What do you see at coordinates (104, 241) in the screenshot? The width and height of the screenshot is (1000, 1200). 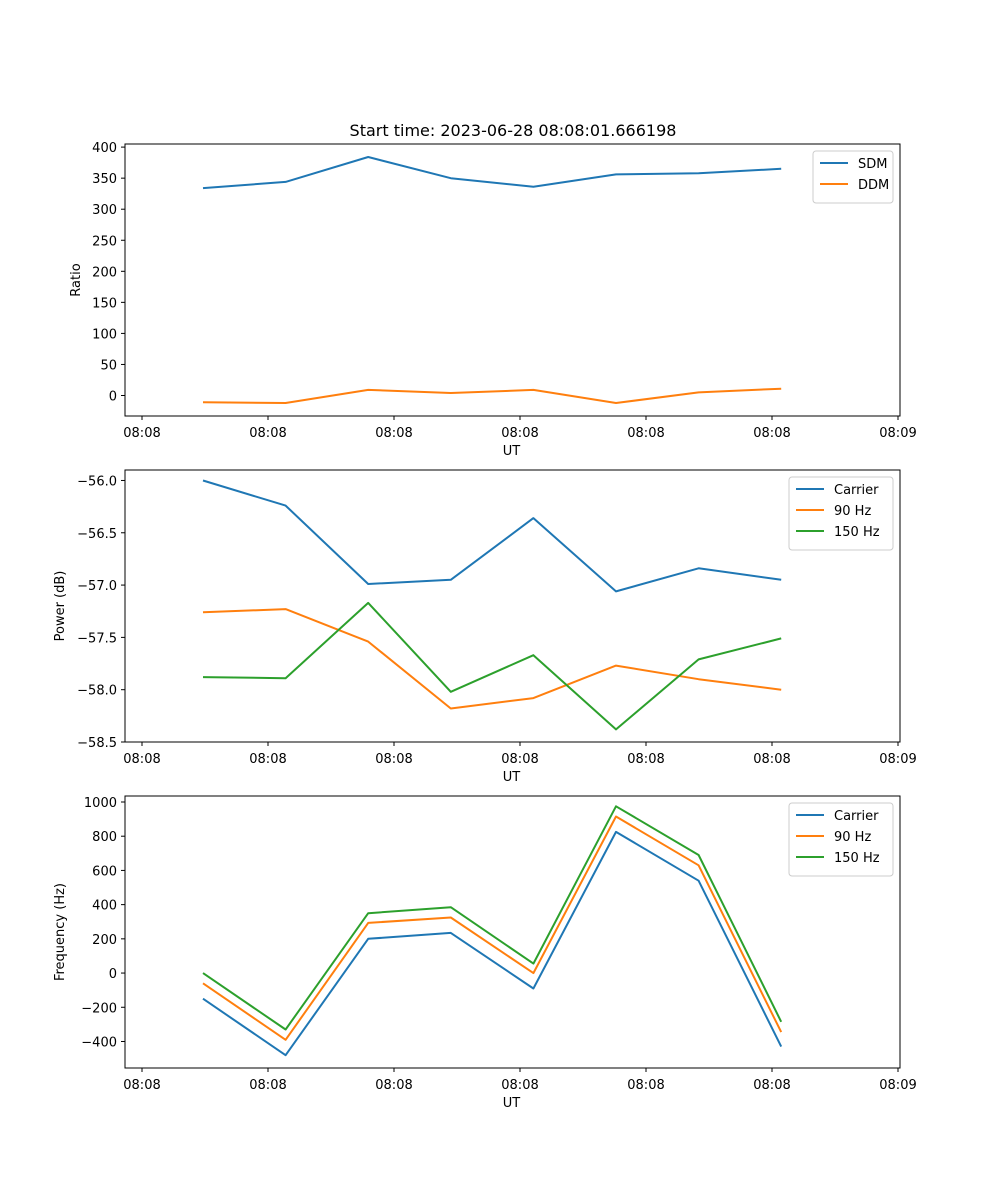 I see `y-tick-label: 250` at bounding box center [104, 241].